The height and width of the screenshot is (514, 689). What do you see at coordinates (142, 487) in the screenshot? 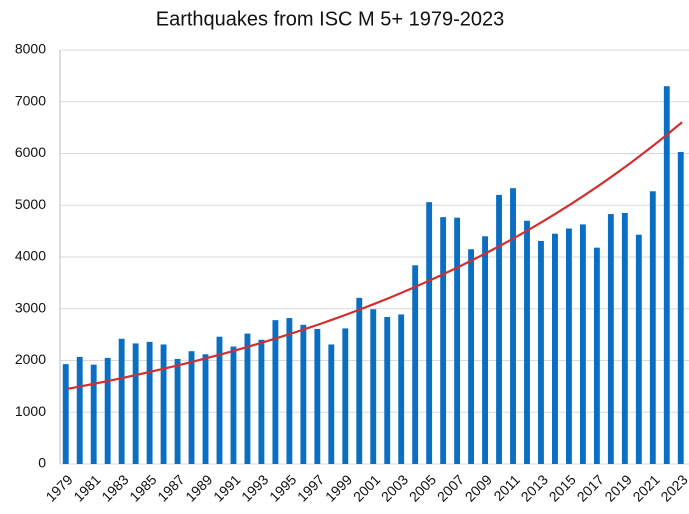
I see `x-tick-label: 1985` at bounding box center [142, 487].